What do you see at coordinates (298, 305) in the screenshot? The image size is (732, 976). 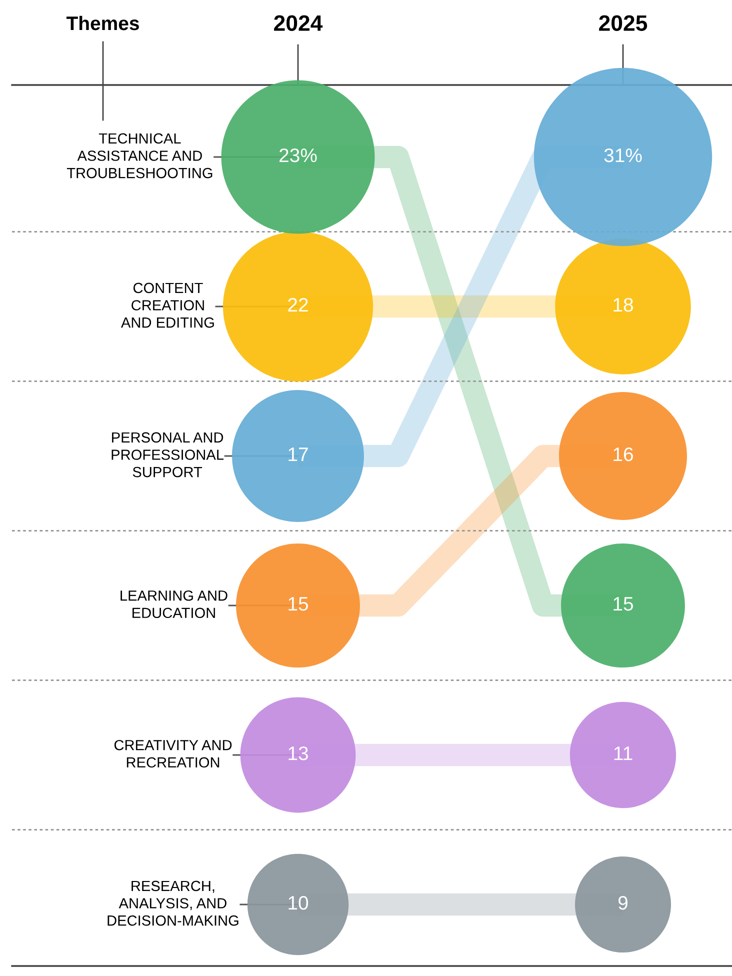 I see `data-label: 22` at bounding box center [298, 305].